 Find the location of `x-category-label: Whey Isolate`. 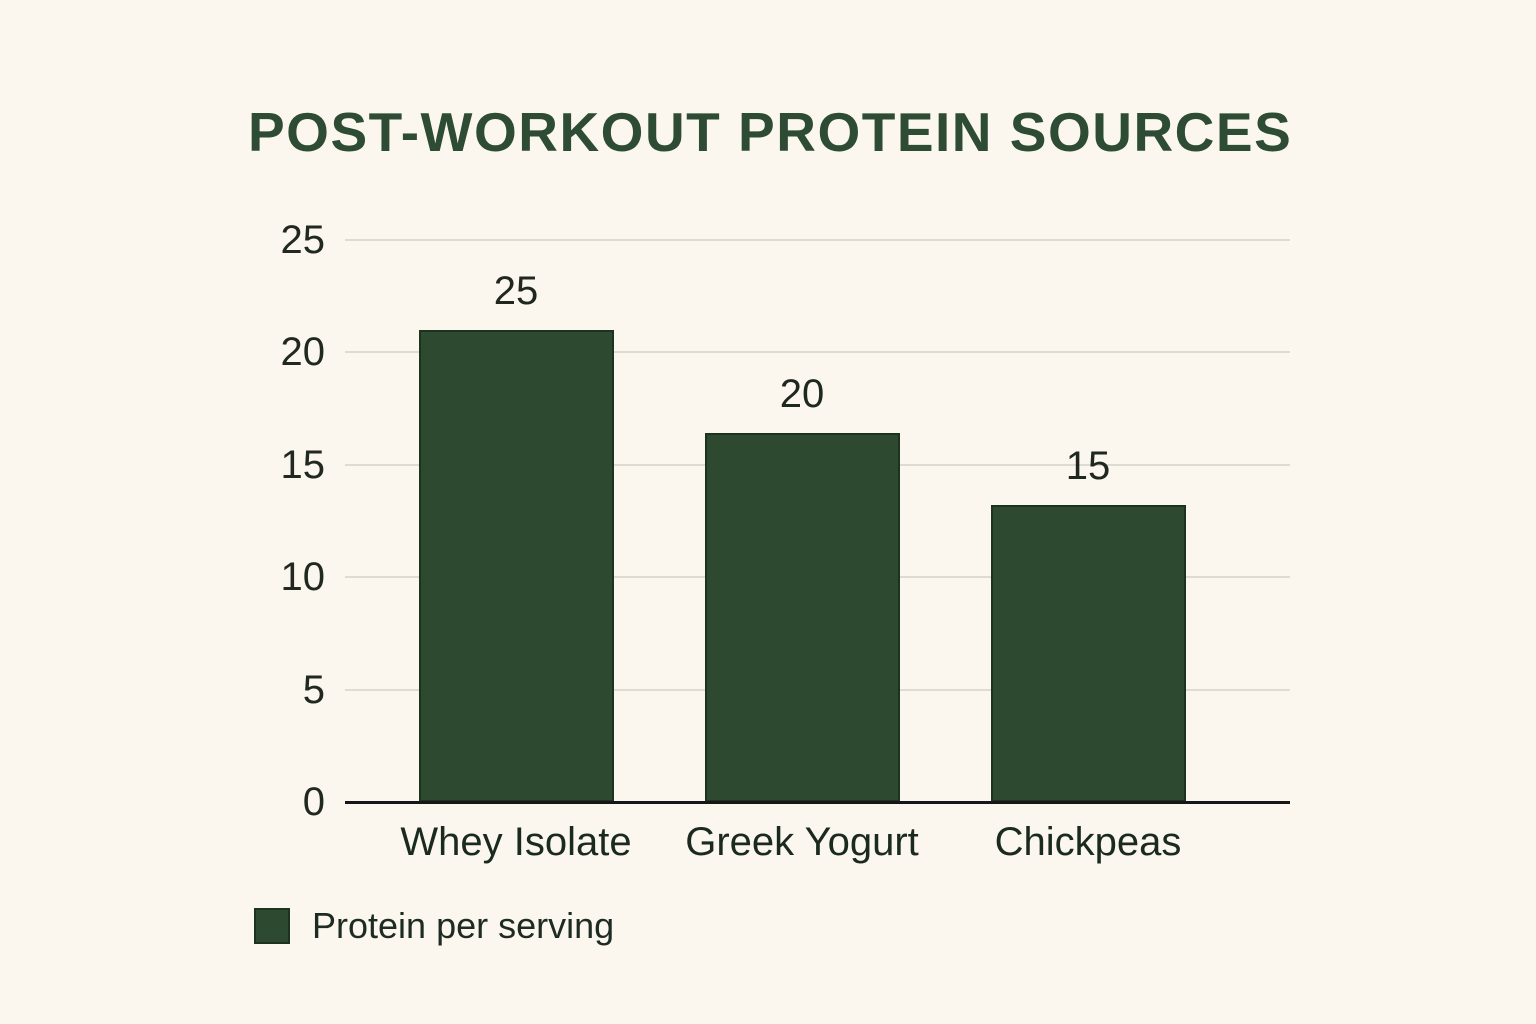

x-category-label: Whey Isolate is located at coordinates (516, 842).